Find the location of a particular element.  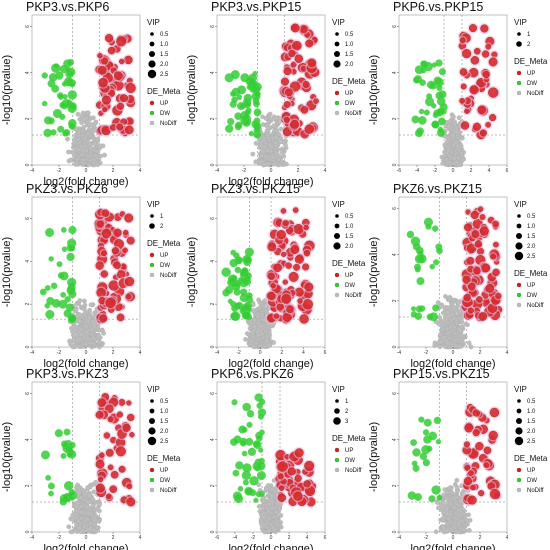

y-tick-label: 4 is located at coordinates (213, 439).